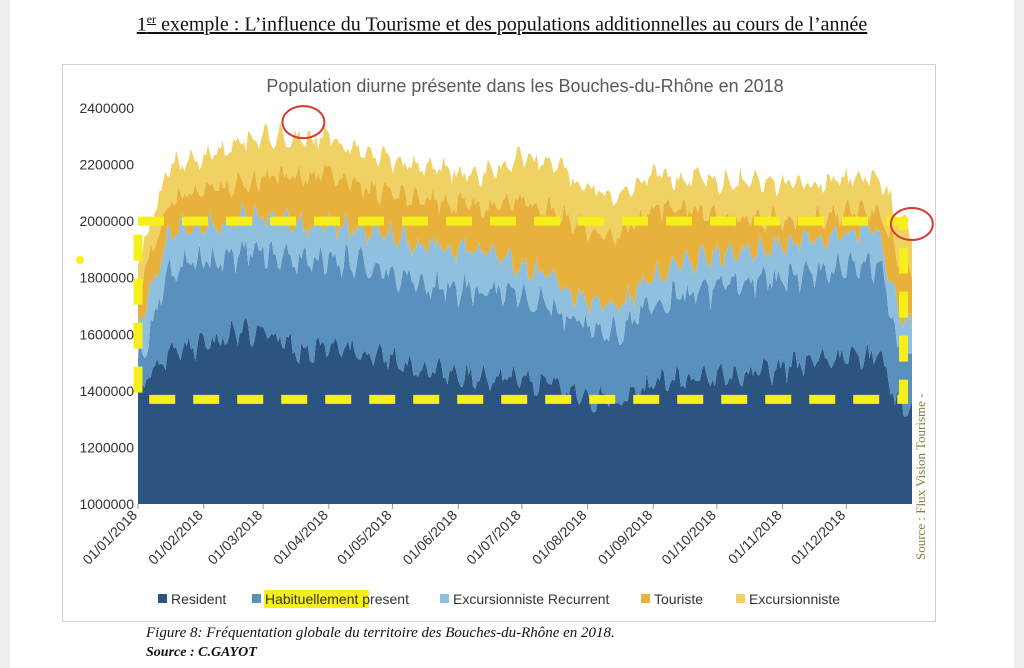  What do you see at coordinates (5, 334) in the screenshot?
I see `document-left-edge` at bounding box center [5, 334].